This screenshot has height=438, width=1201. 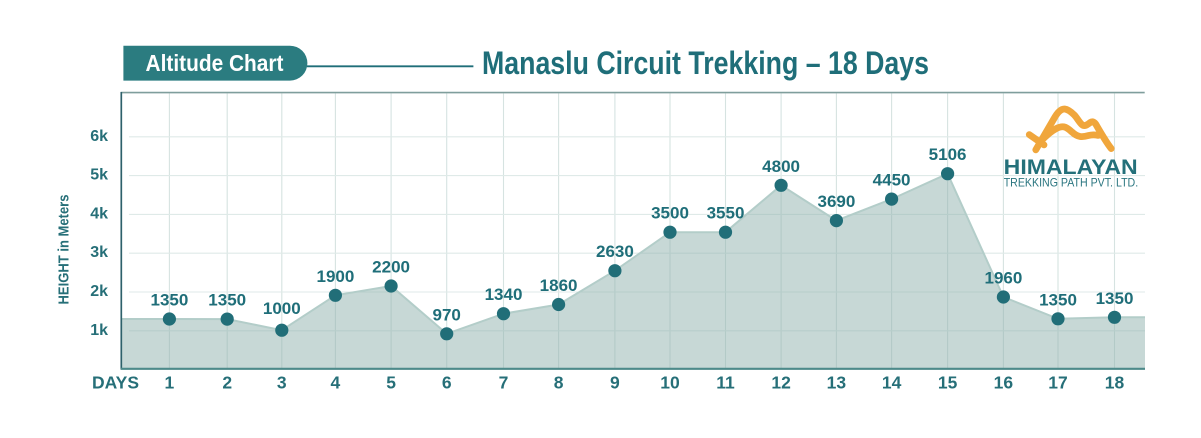 What do you see at coordinates (282, 308) in the screenshot?
I see `svg-text: 1000` at bounding box center [282, 308].